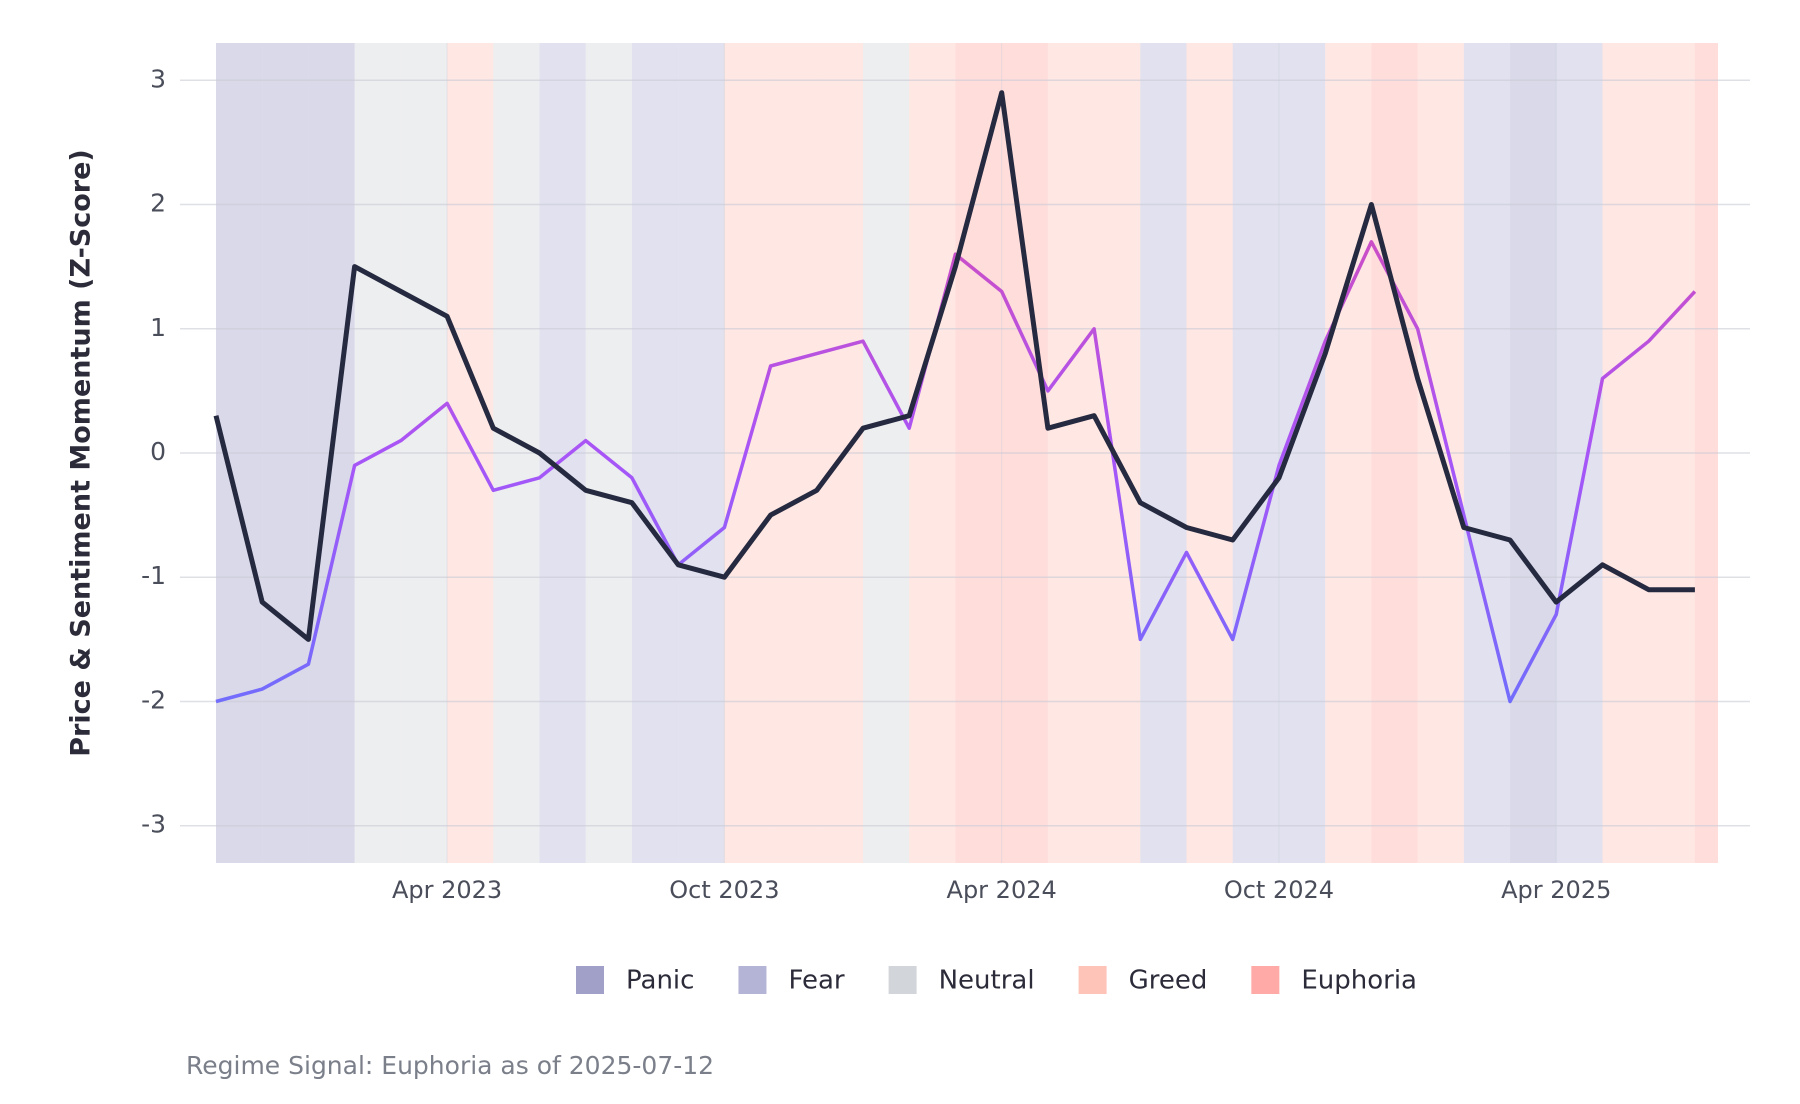  What do you see at coordinates (158, 78) in the screenshot?
I see `y-tick-label: 3` at bounding box center [158, 78].